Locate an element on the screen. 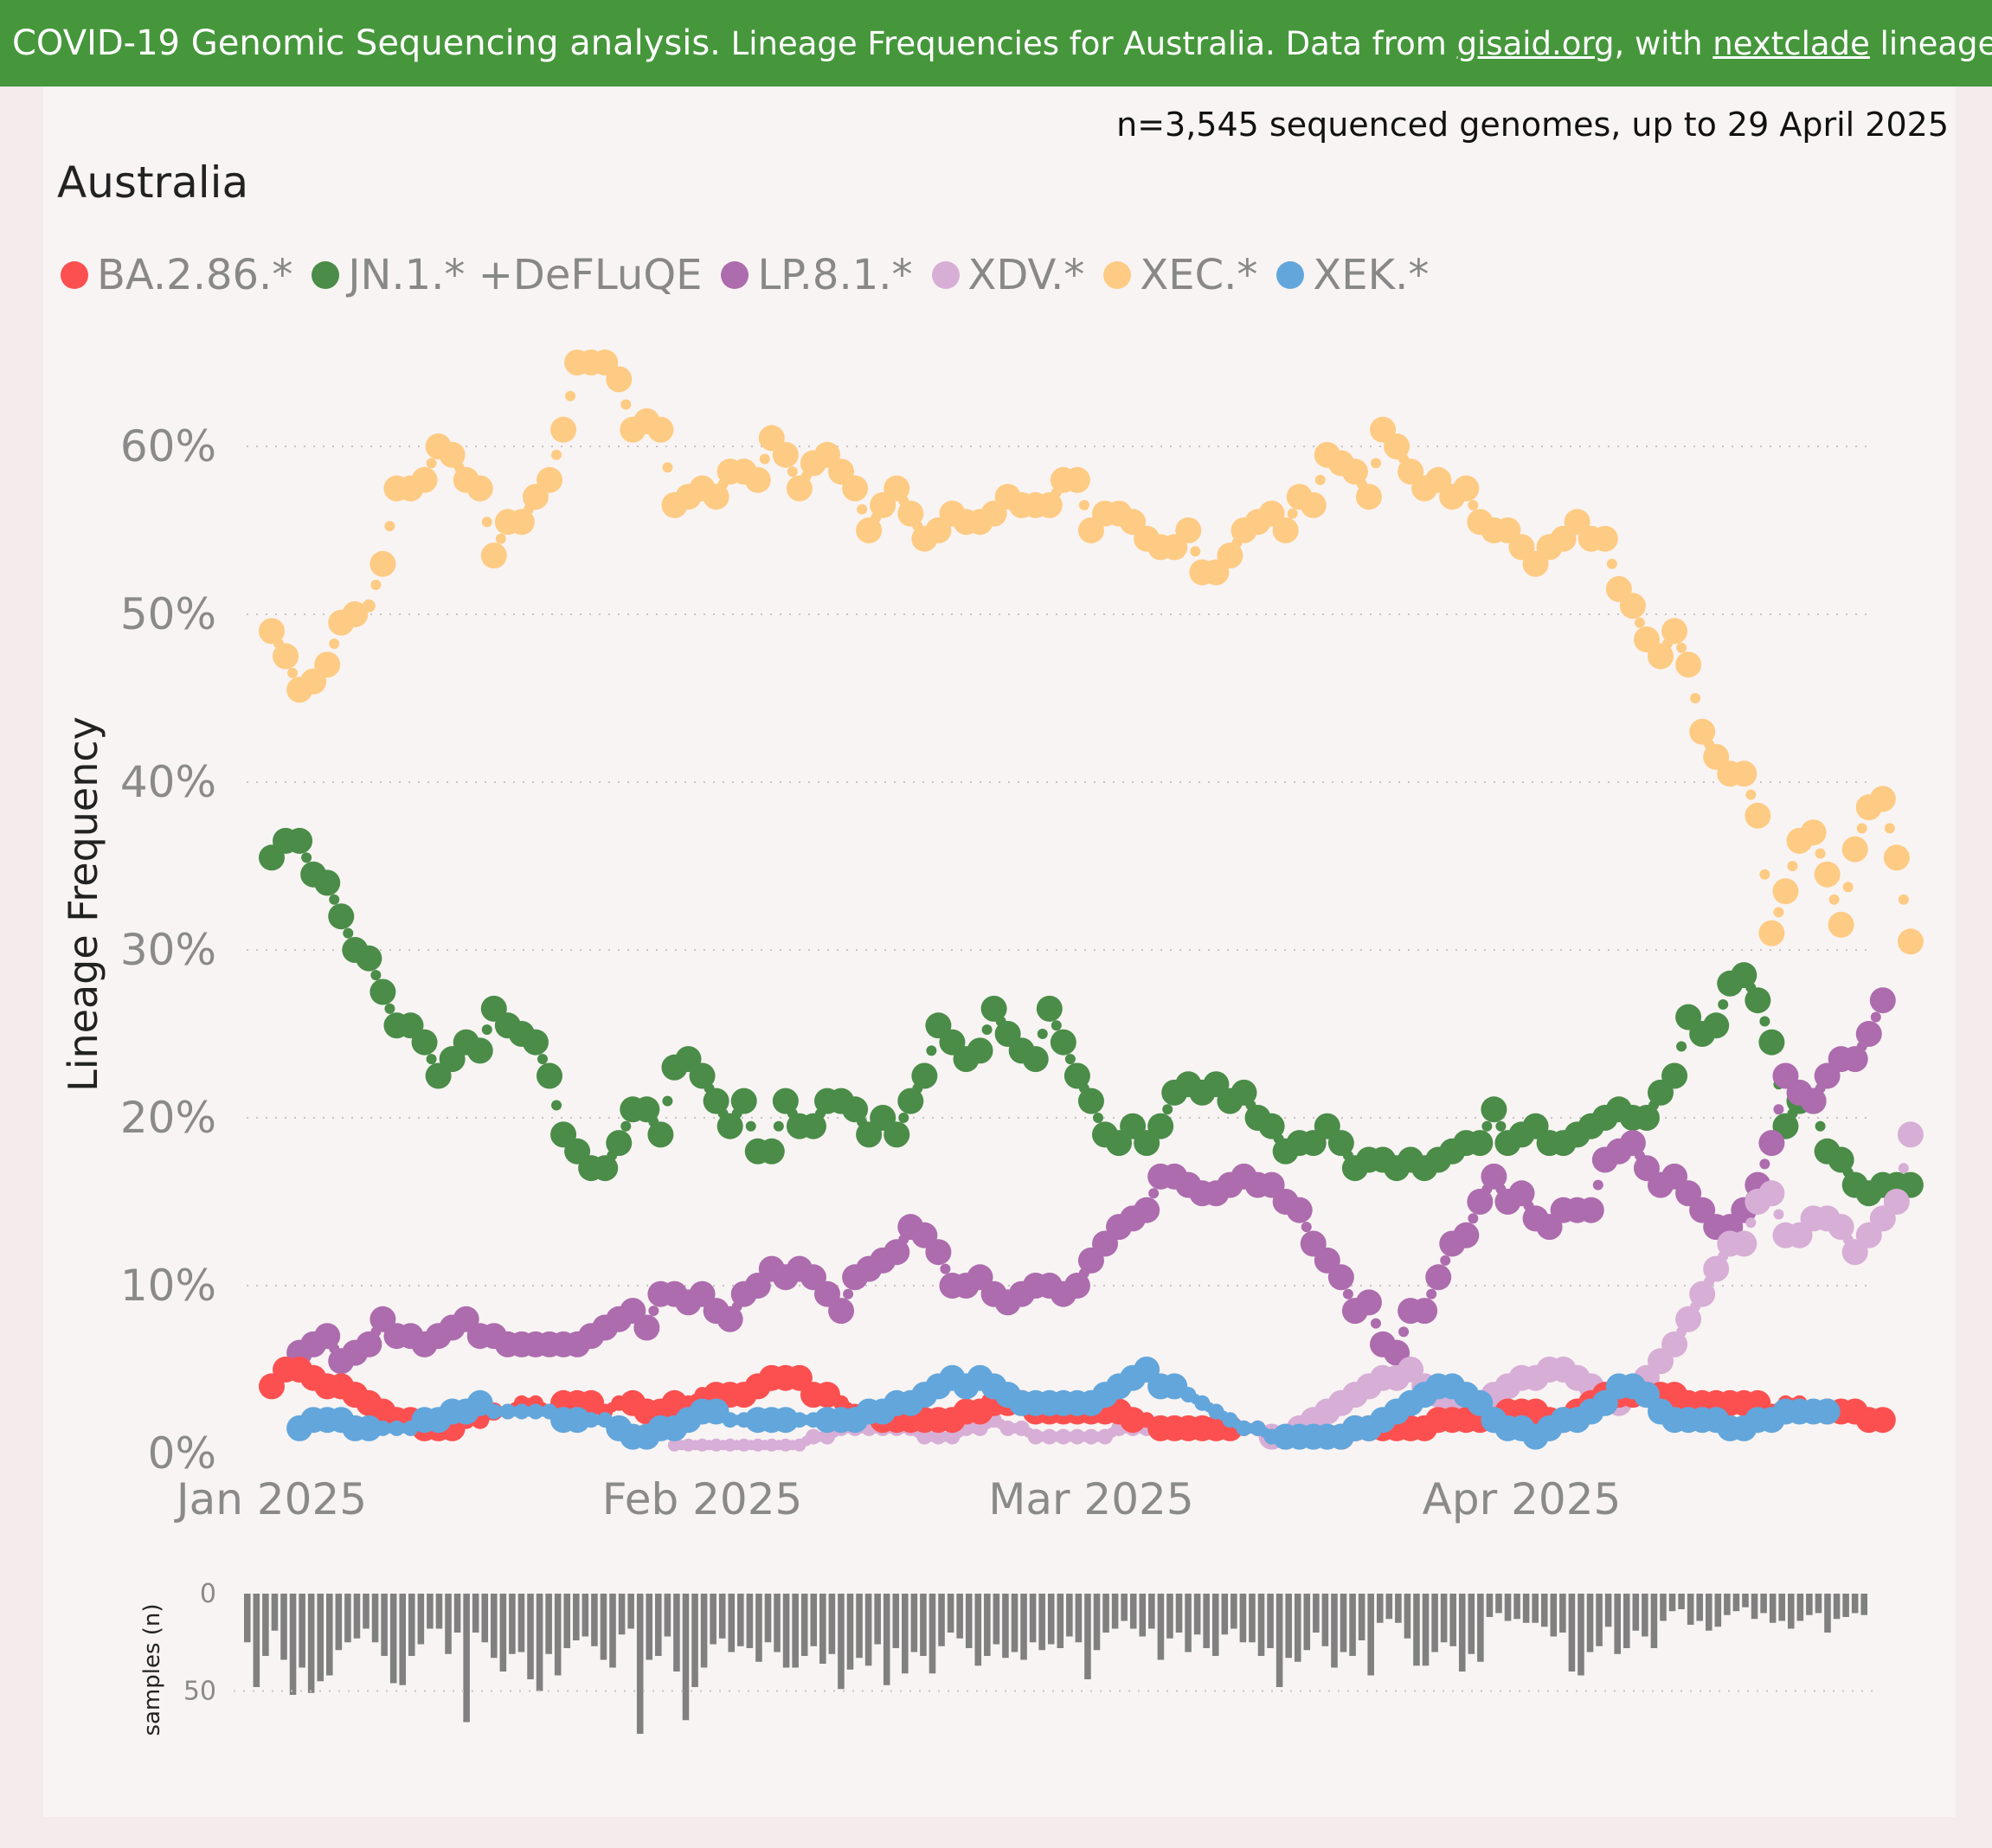 The width and height of the screenshot is (1992, 1848). legend-label: JN.1.* +DeFLuQE is located at coordinates (525, 275).